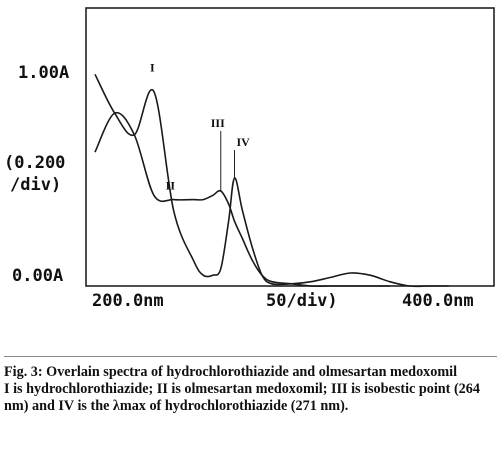  I want to click on caption-divider, so click(250, 356).